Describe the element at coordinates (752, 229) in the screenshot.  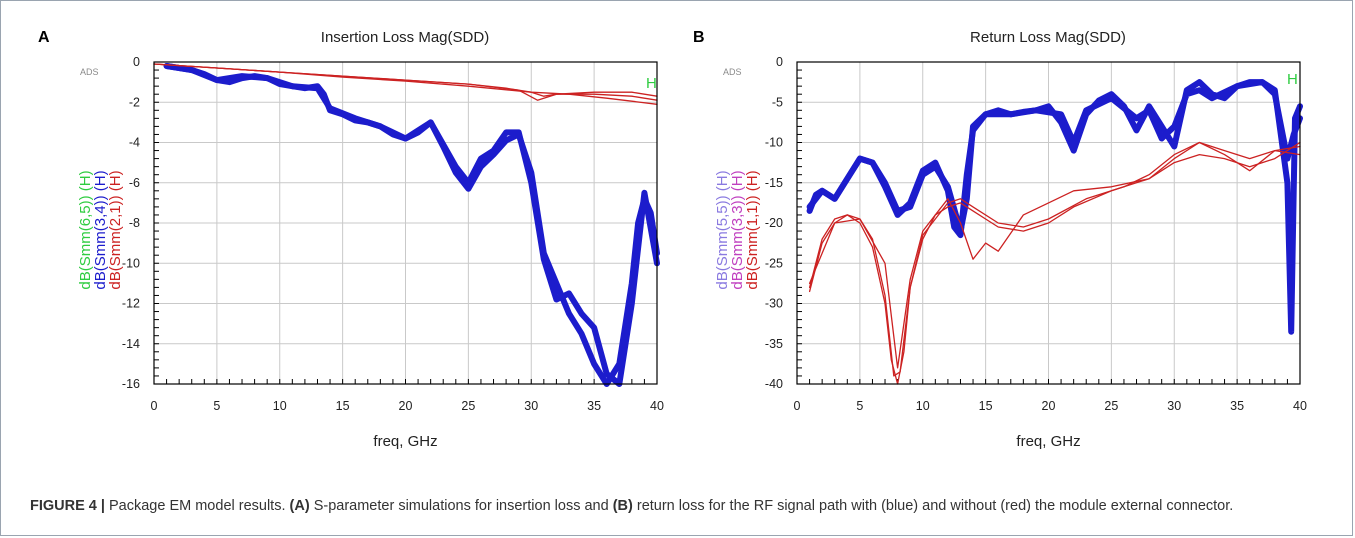
I see `legend-entry: dB(Smm(1,1)) (H)` at that location.